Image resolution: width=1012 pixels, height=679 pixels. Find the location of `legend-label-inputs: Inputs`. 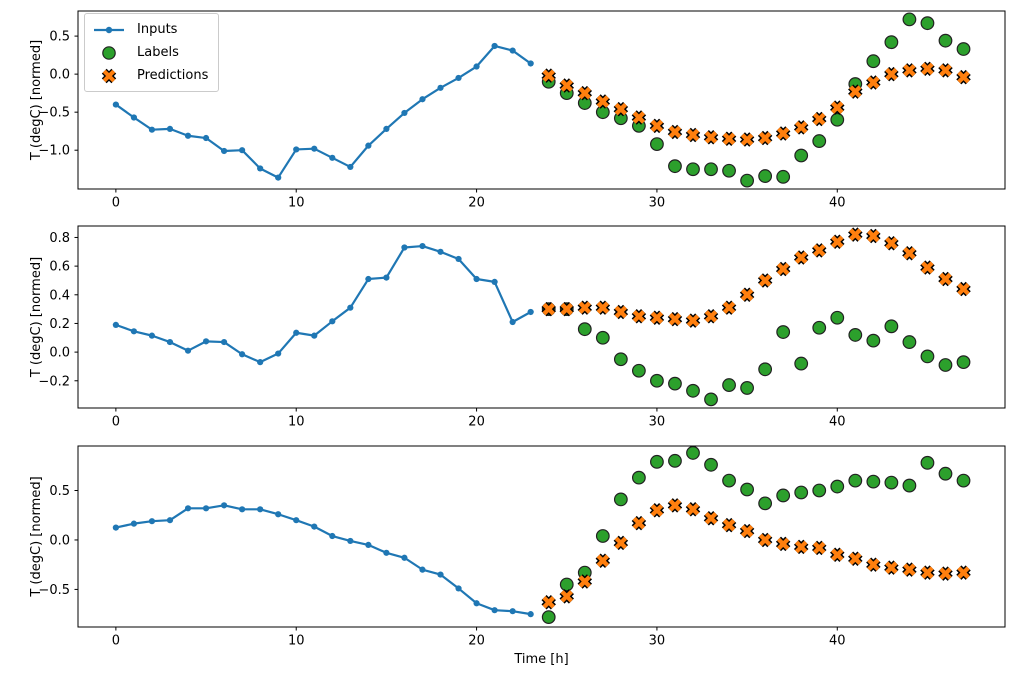

legend-label-inputs: Inputs is located at coordinates (157, 29).